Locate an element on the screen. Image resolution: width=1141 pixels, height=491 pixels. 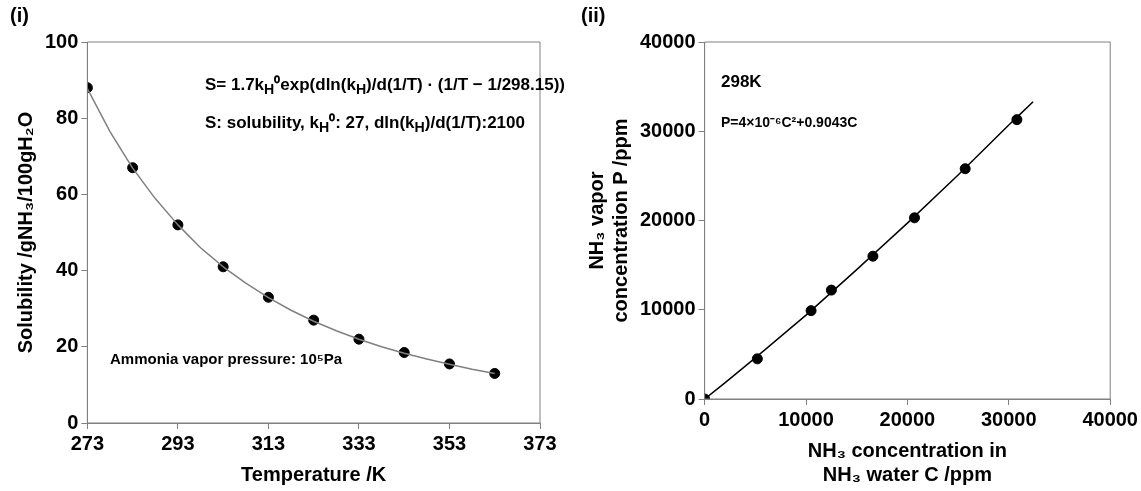
y-tick-label: 20000 is located at coordinates (667, 219).